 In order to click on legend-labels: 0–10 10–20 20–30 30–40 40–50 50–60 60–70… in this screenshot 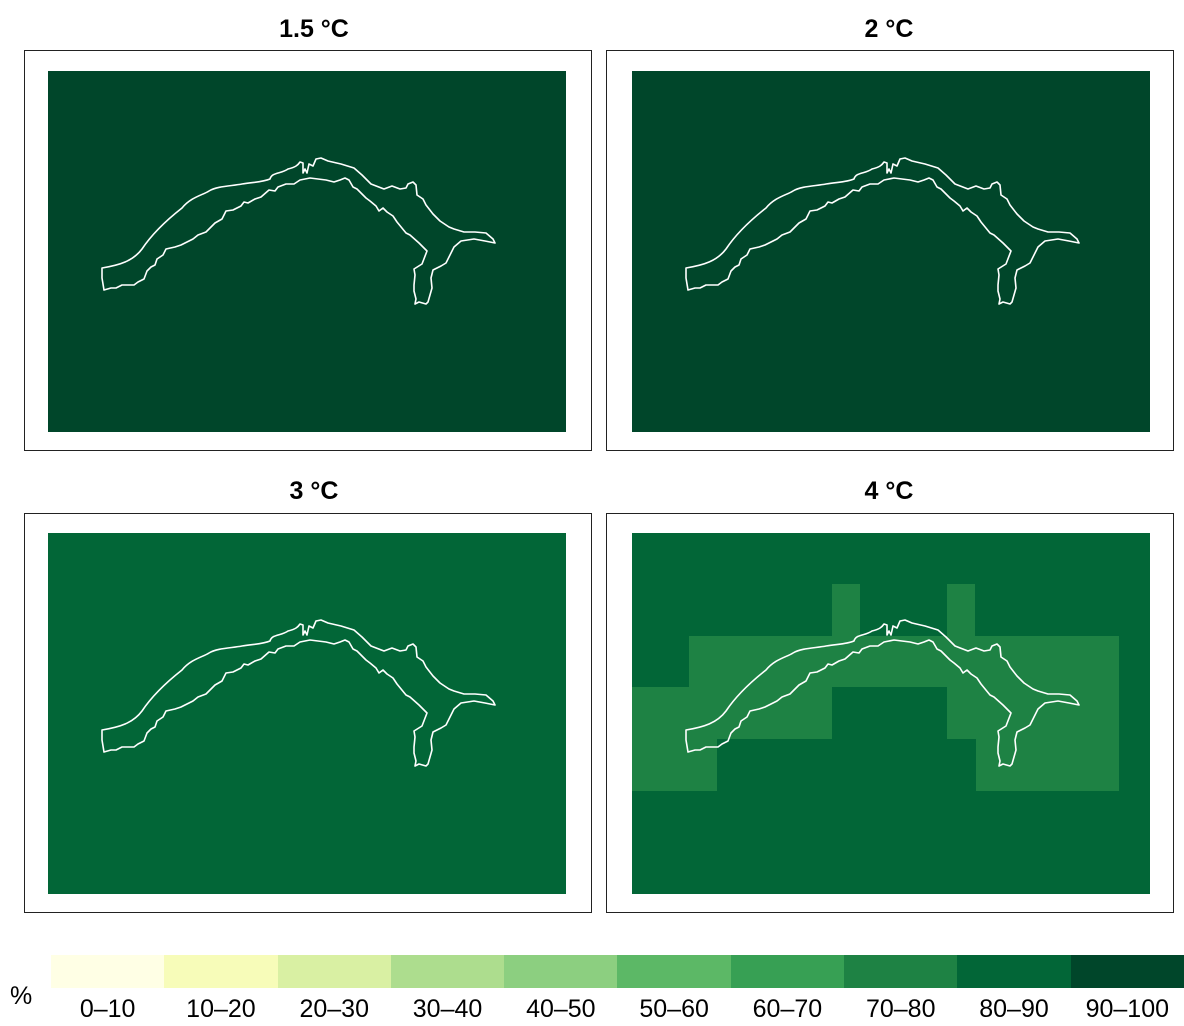, I will do `click(617, 1009)`.